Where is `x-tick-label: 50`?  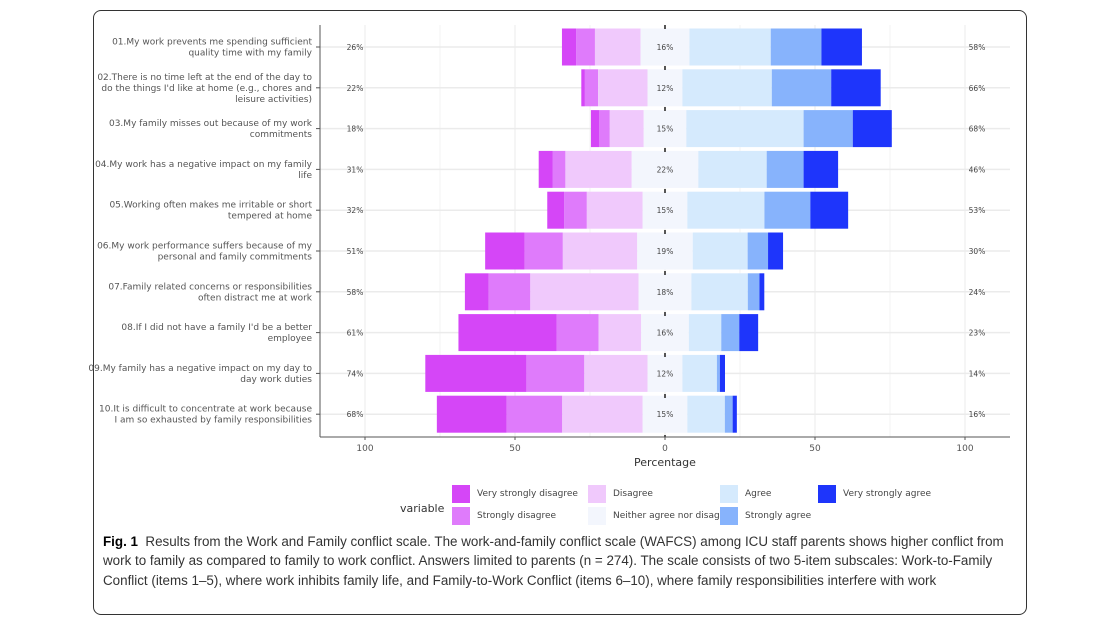
x-tick-label: 50 is located at coordinates (815, 449).